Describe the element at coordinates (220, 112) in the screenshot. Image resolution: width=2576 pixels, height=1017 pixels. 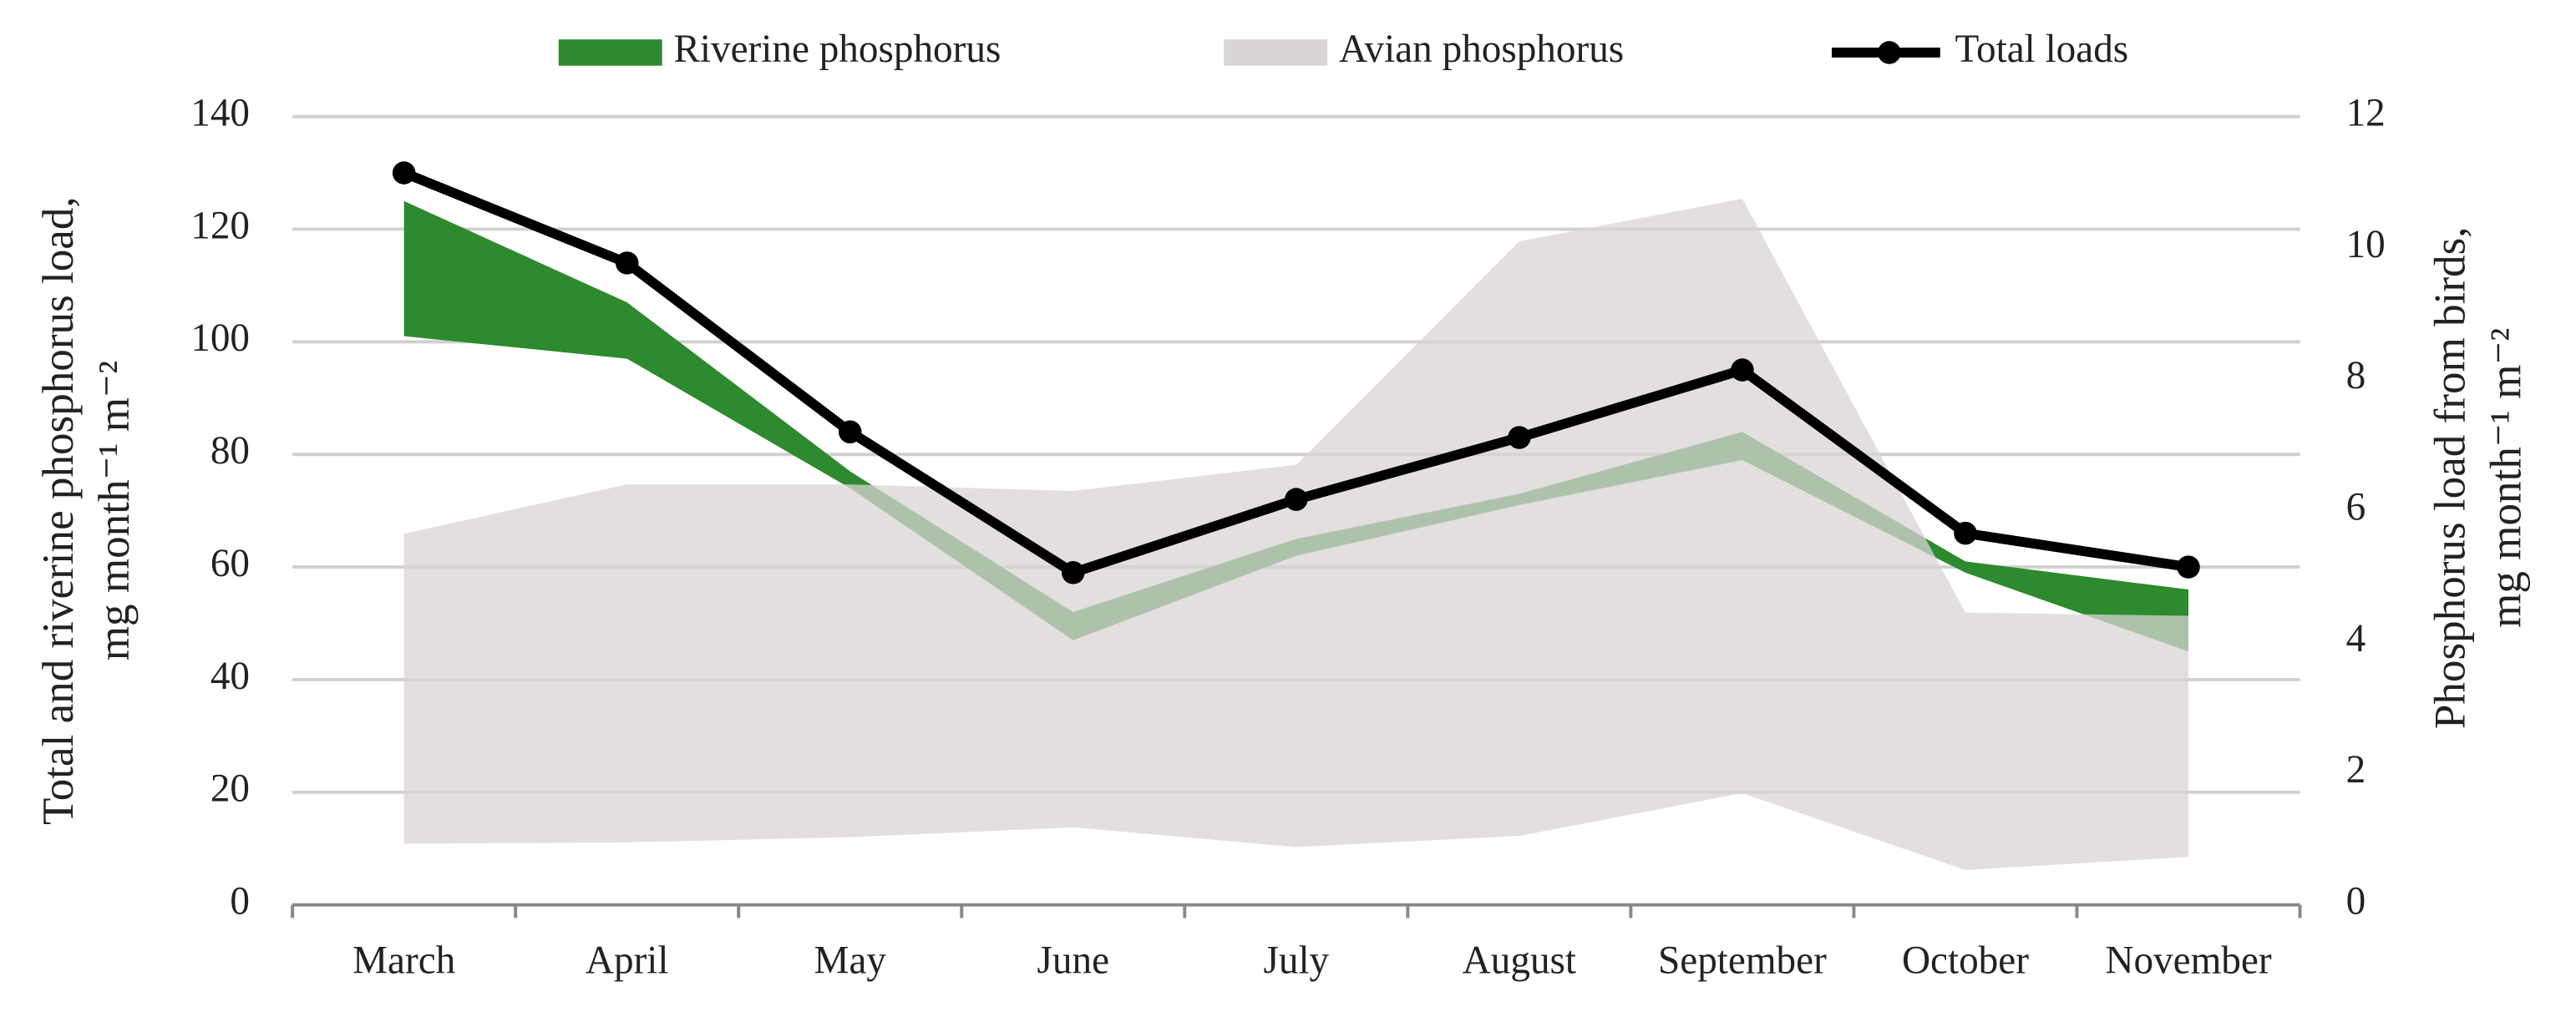
I see `y-tick-label: 140` at that location.